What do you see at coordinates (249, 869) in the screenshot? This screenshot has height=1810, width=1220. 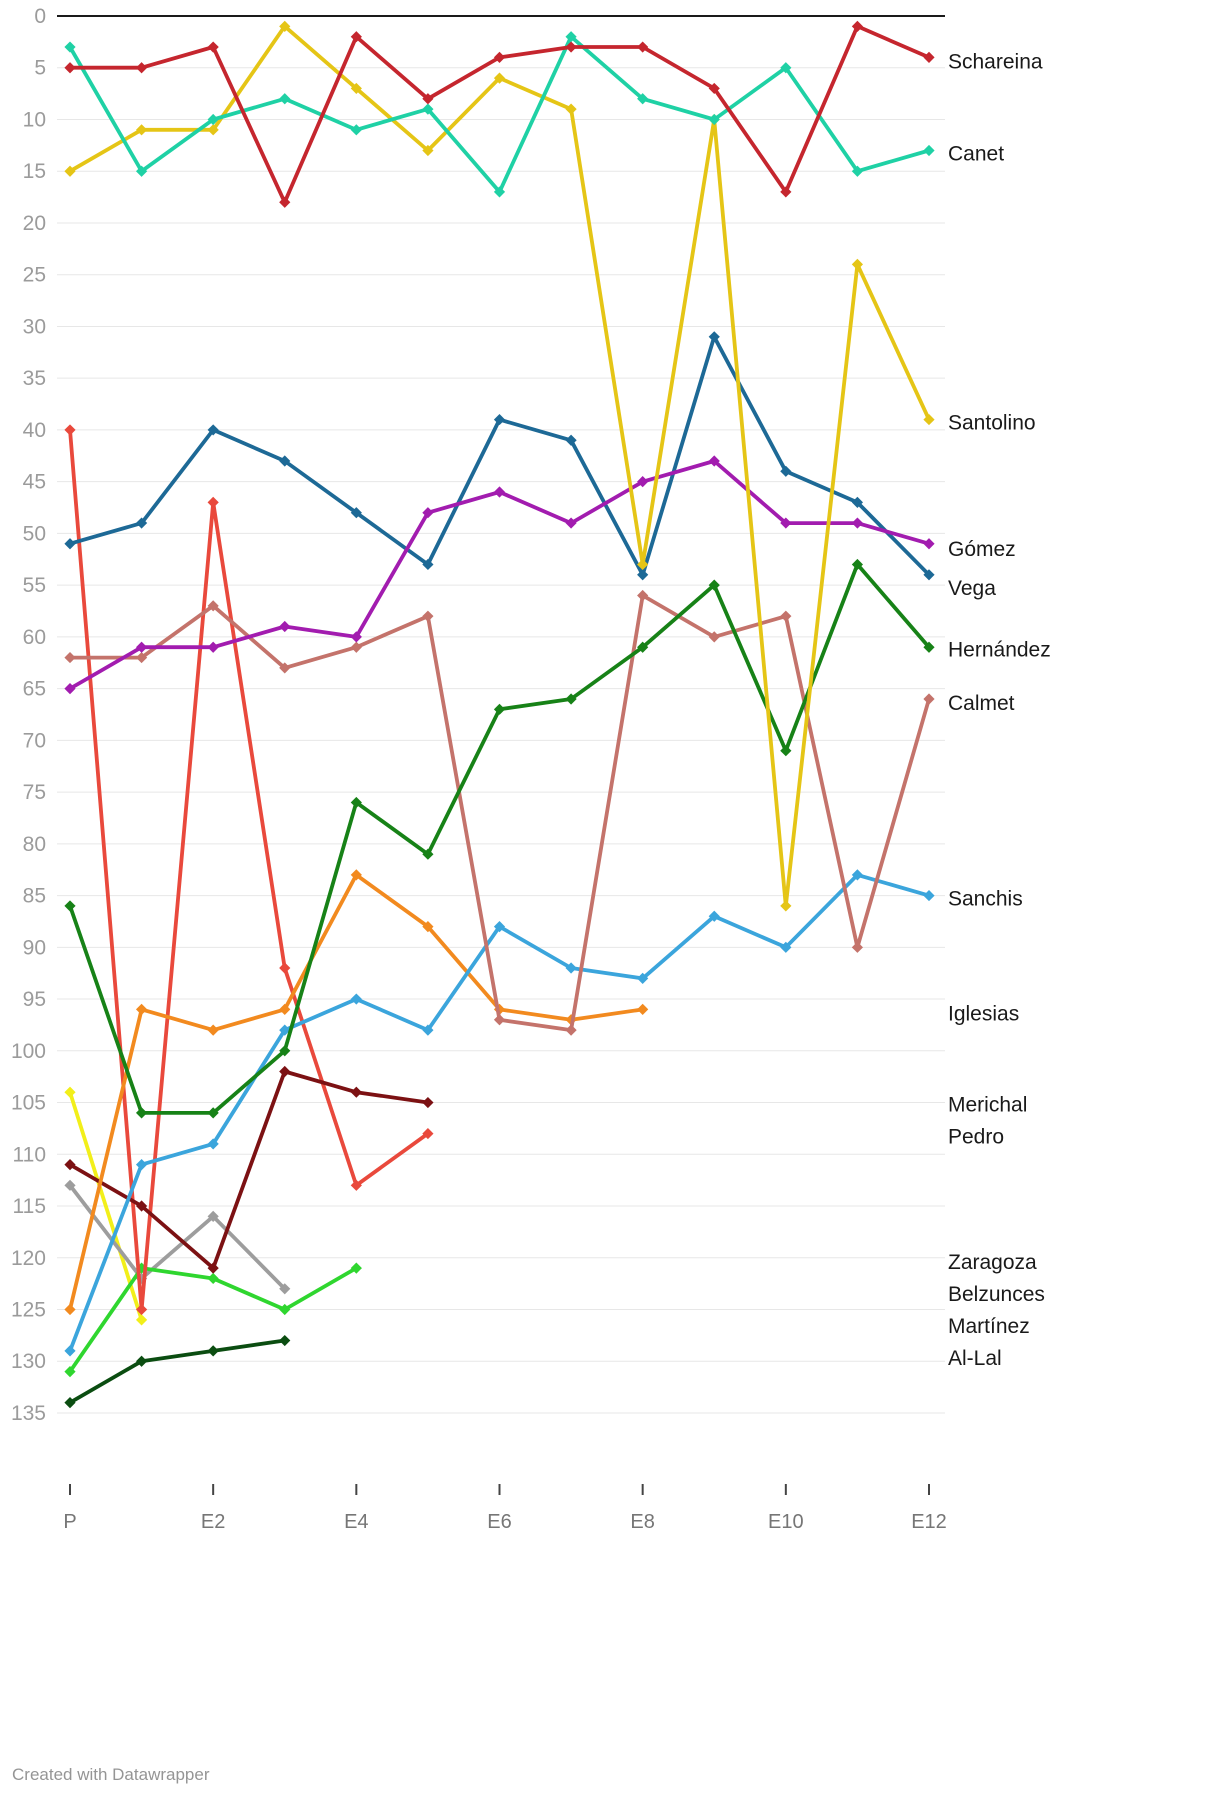 I see `series-line-pedro` at bounding box center [249, 869].